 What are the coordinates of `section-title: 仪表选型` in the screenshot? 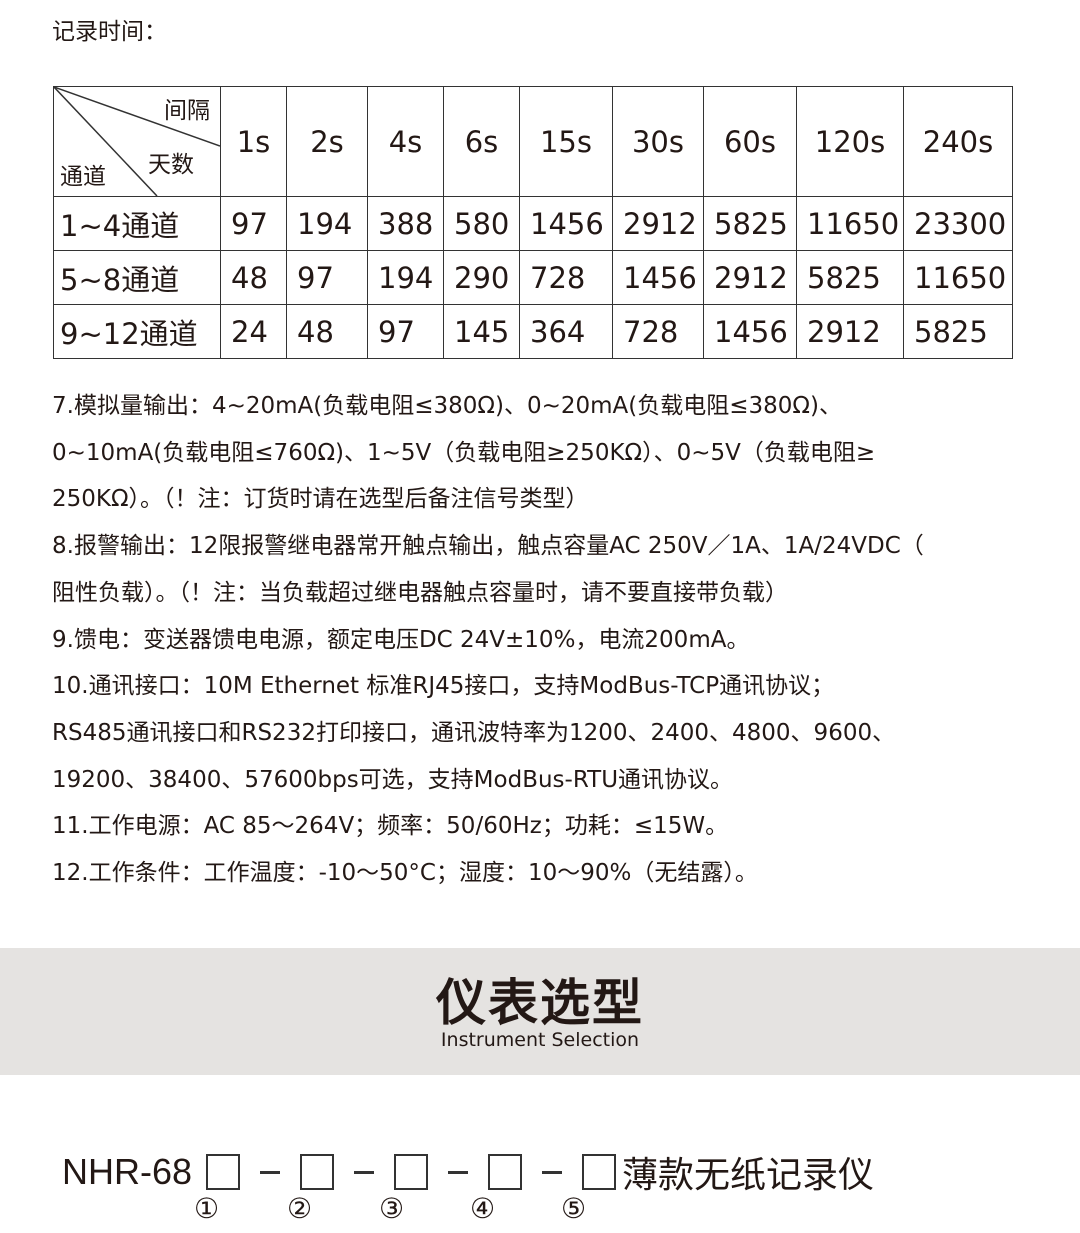 It's located at (540, 1003).